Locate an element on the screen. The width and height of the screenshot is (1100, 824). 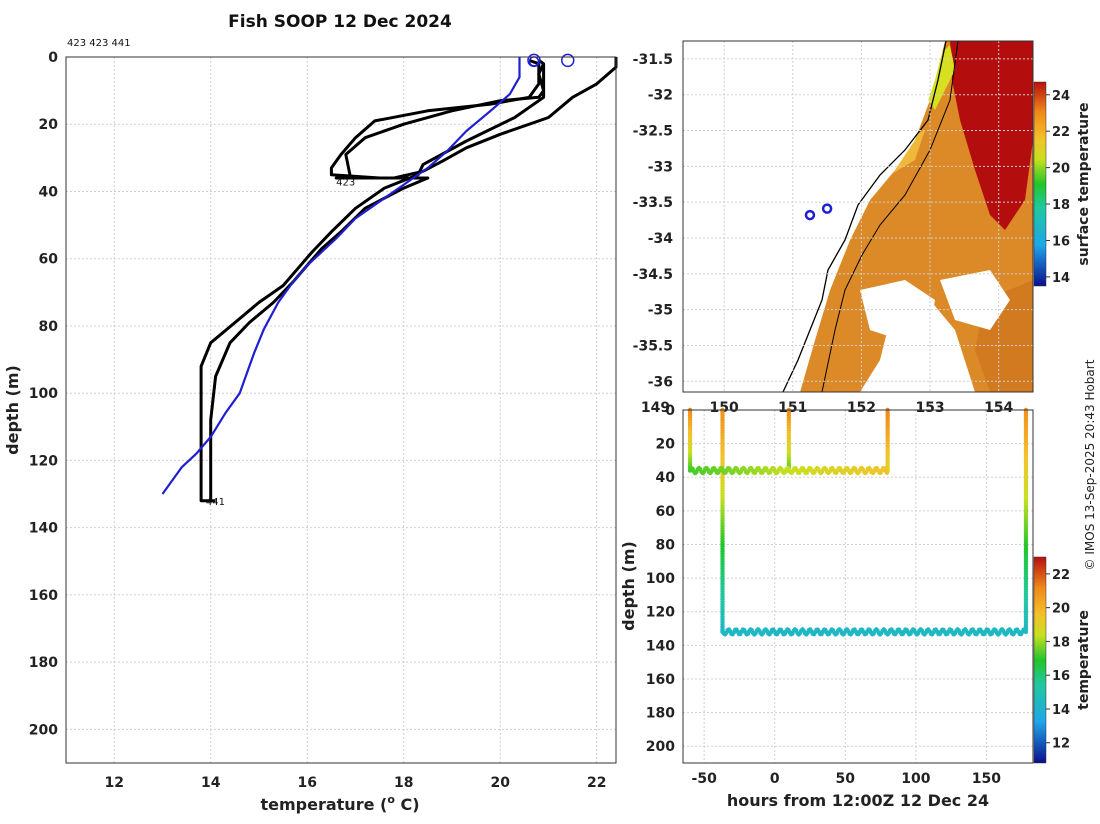
sst-colorbar is located at coordinates (1040, 184).